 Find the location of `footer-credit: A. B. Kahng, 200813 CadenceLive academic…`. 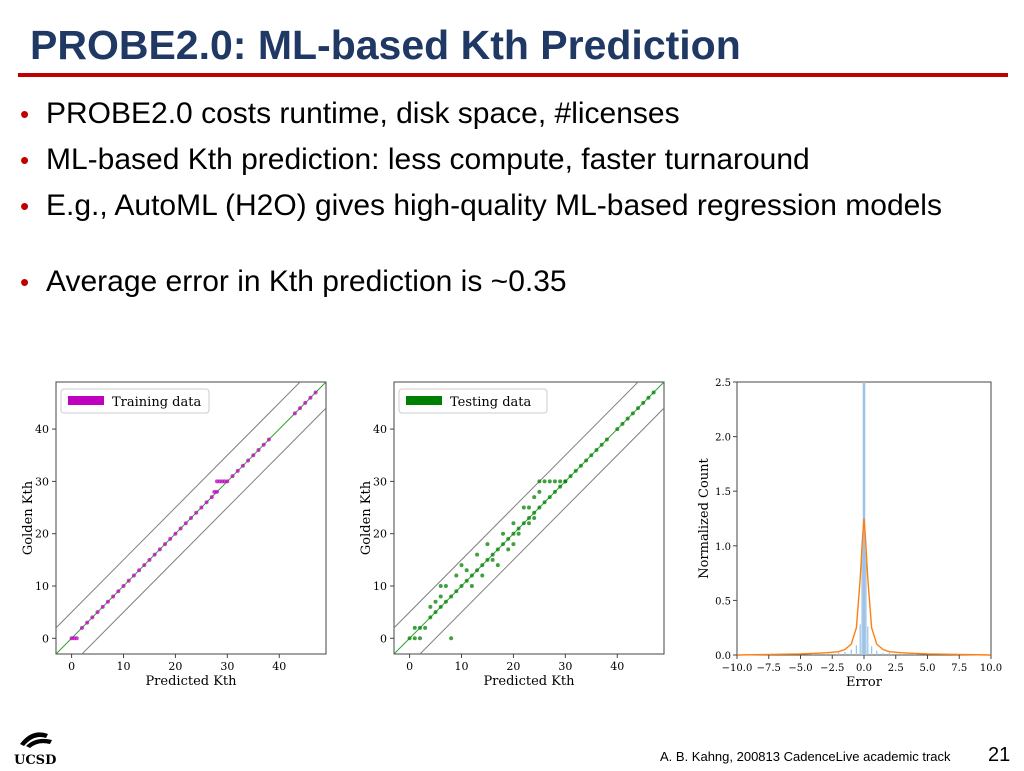

footer-credit: A. B. Kahng, 200813 CadenceLive academic… is located at coordinates (805, 756).